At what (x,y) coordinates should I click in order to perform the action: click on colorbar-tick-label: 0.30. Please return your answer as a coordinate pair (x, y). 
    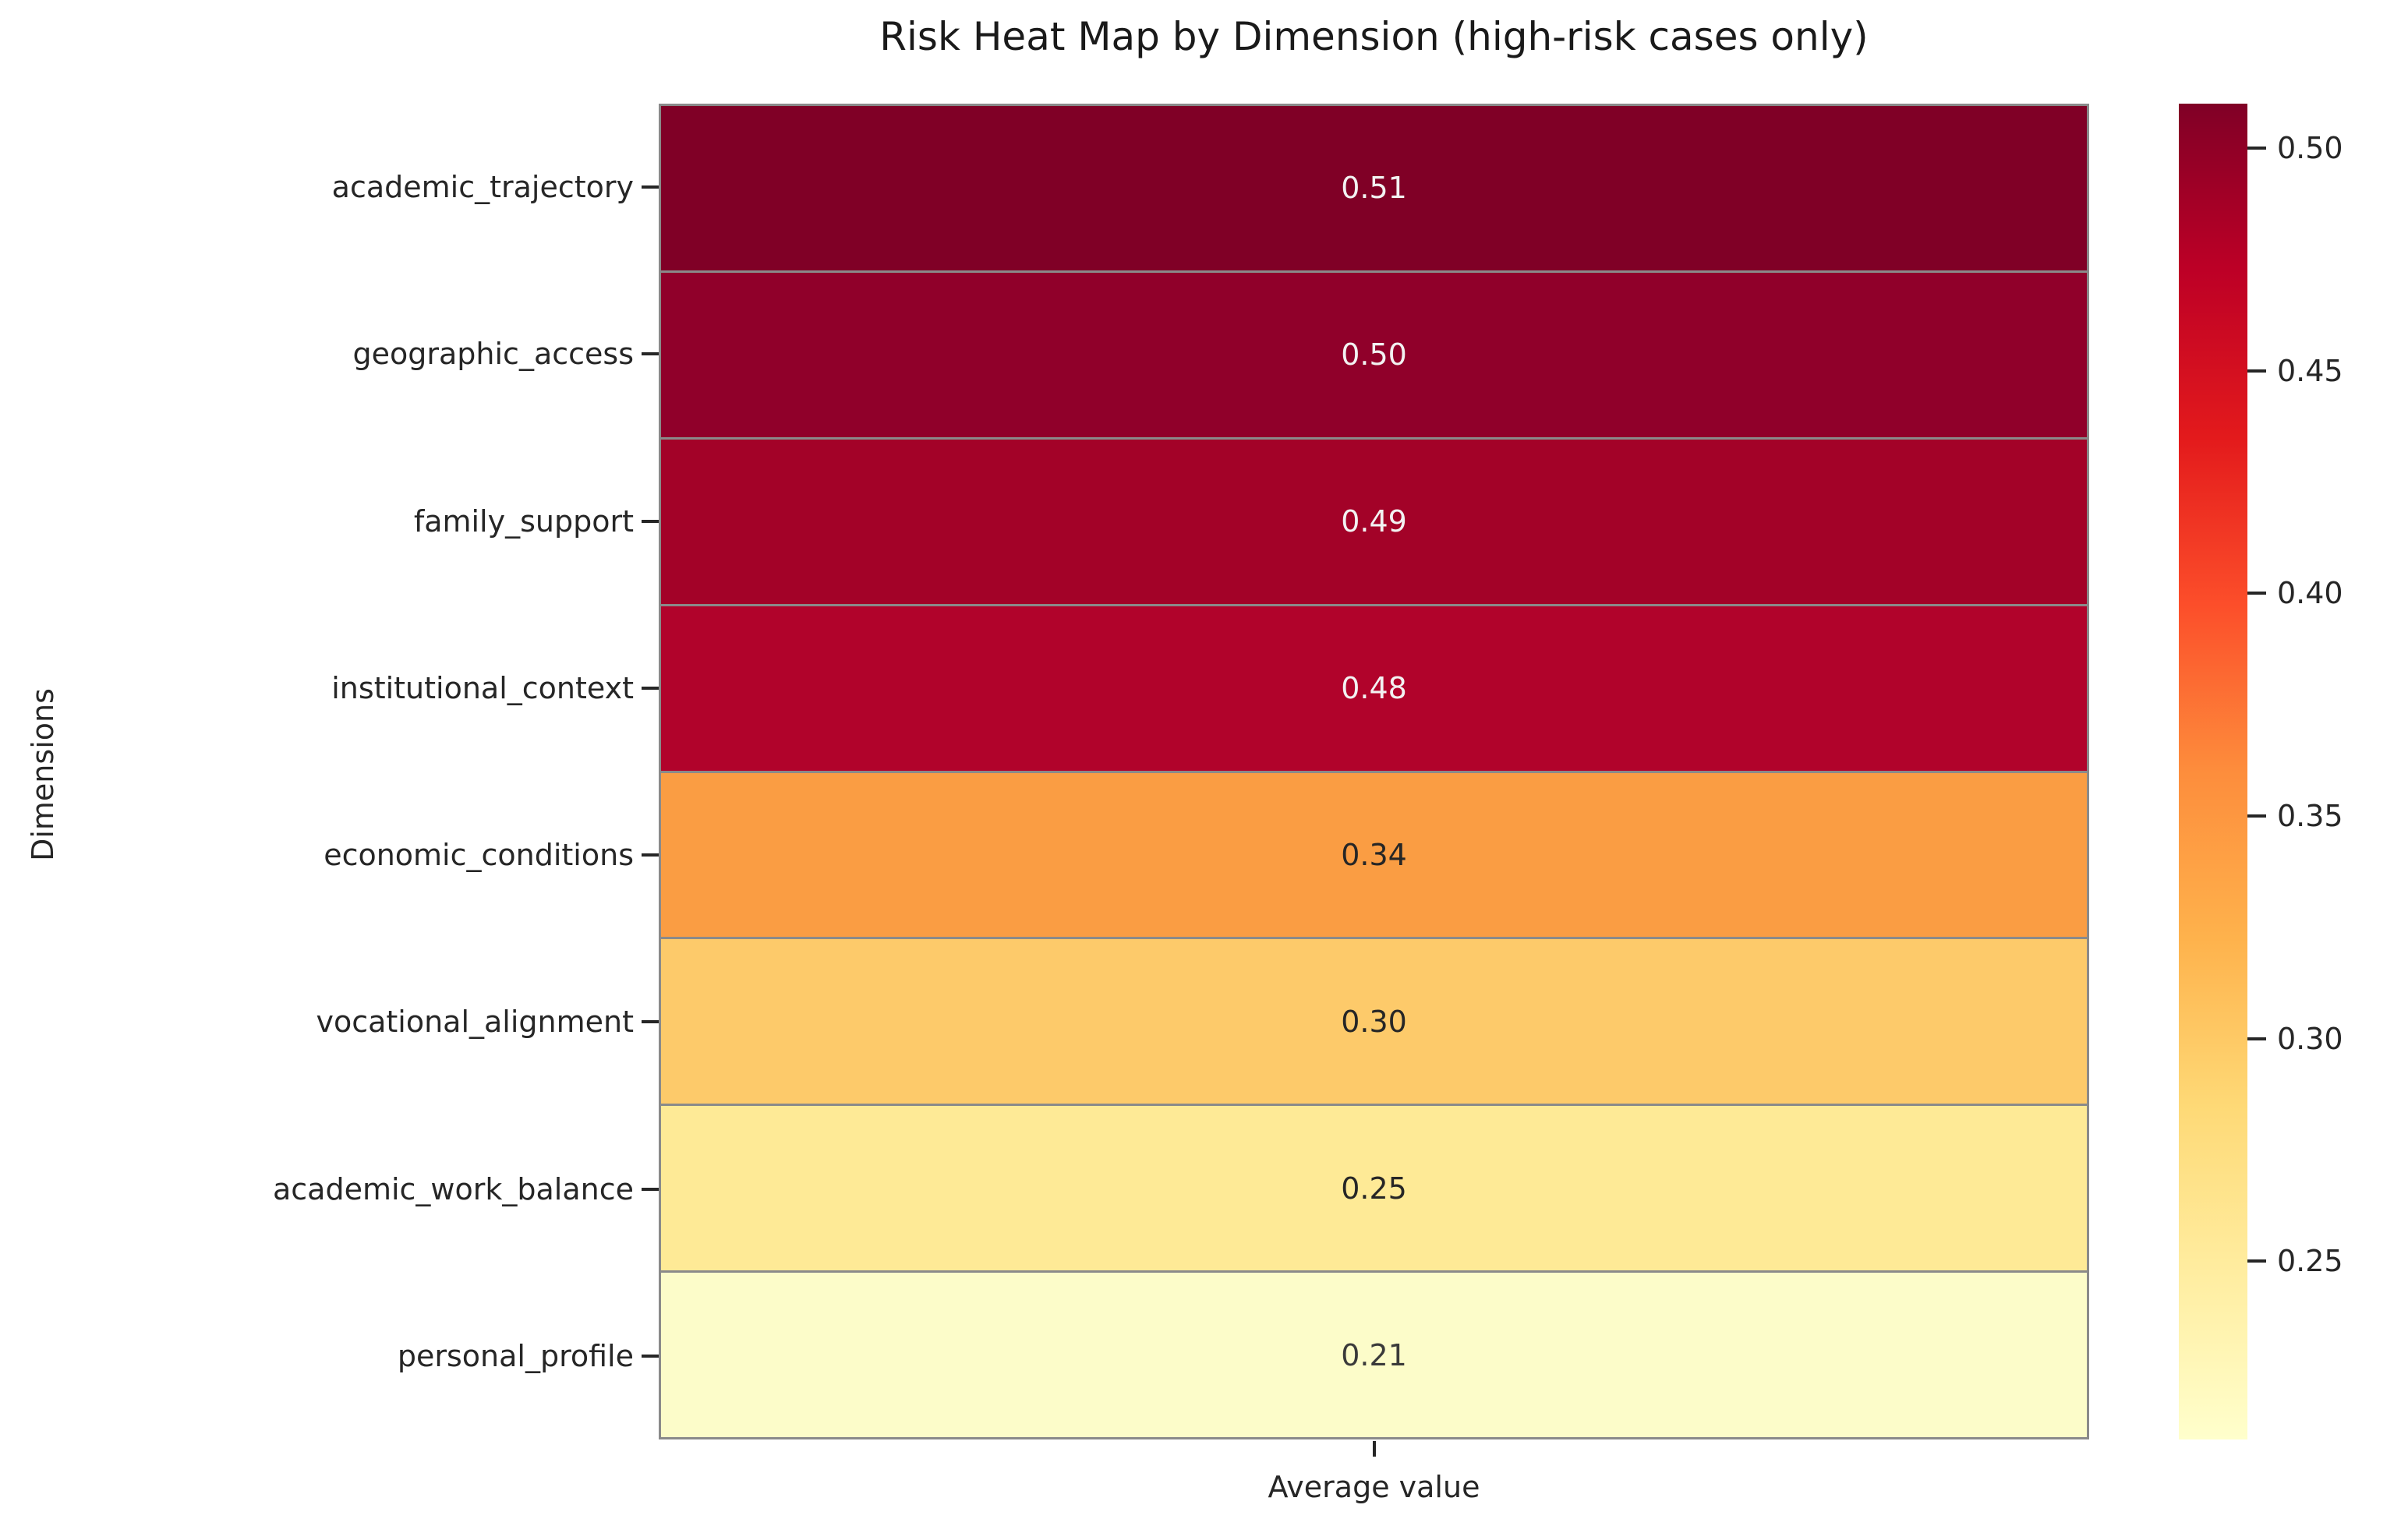
    Looking at the image, I should click on (2310, 1039).